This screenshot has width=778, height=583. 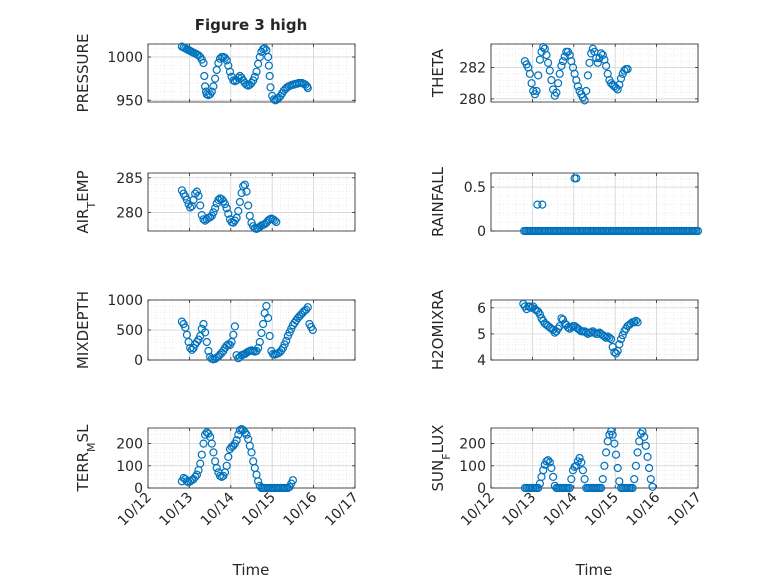 I want to click on y-tick-label: 5, so click(x=481, y=335).